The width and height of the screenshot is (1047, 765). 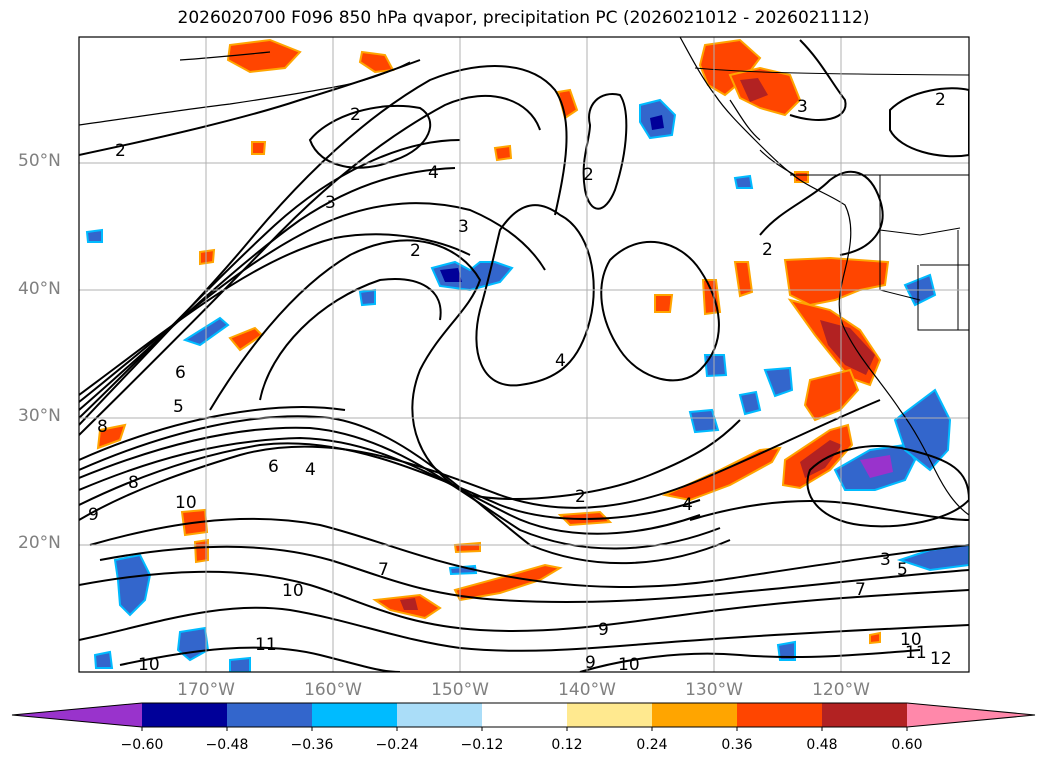 What do you see at coordinates (841, 690) in the screenshot?
I see `longitude-label: 120°W` at bounding box center [841, 690].